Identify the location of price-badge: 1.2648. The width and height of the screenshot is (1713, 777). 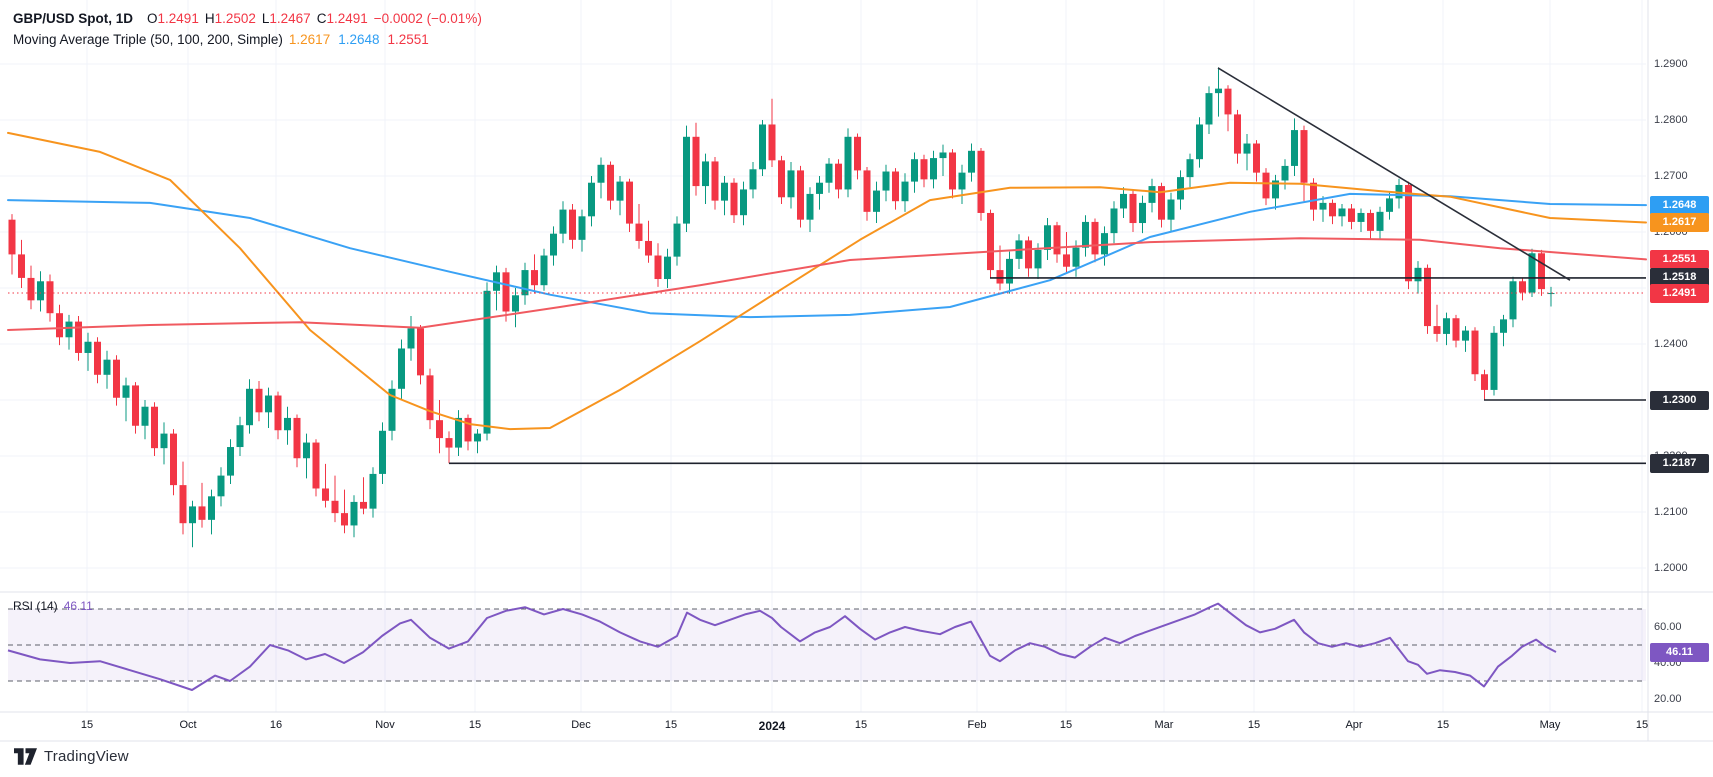
(1679, 205).